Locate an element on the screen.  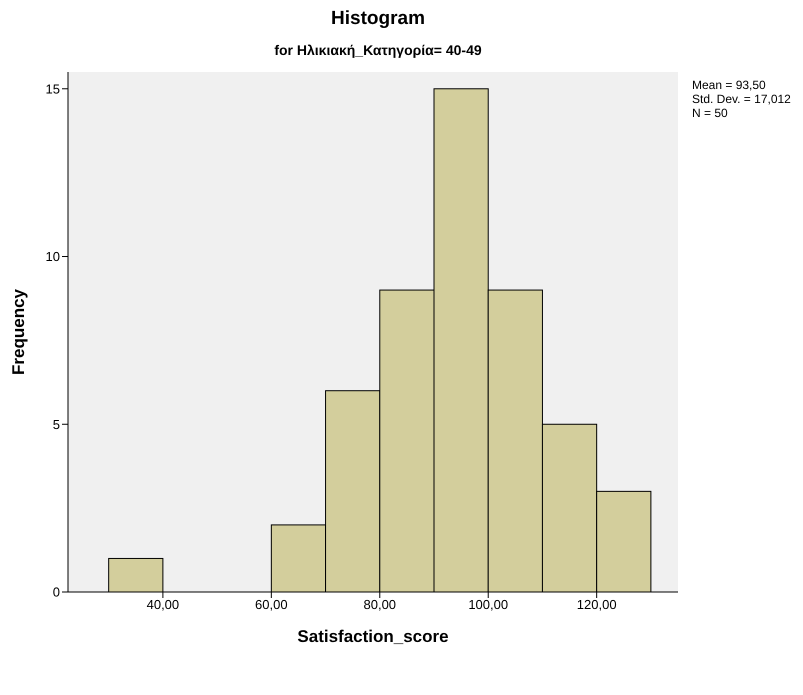
x-tick-label: 60,00 is located at coordinates (271, 604).